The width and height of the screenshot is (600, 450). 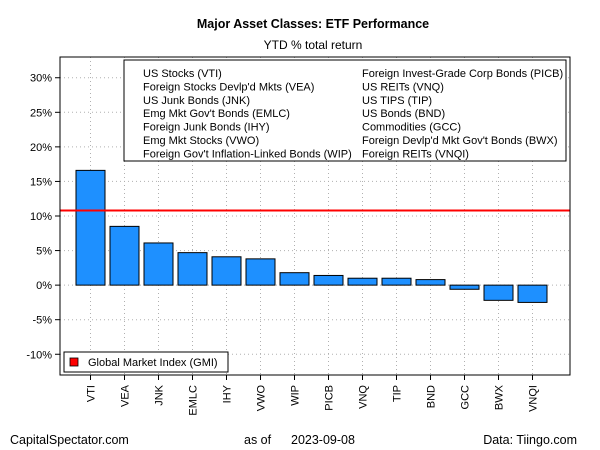 I want to click on bar-picb, so click(x=328, y=280).